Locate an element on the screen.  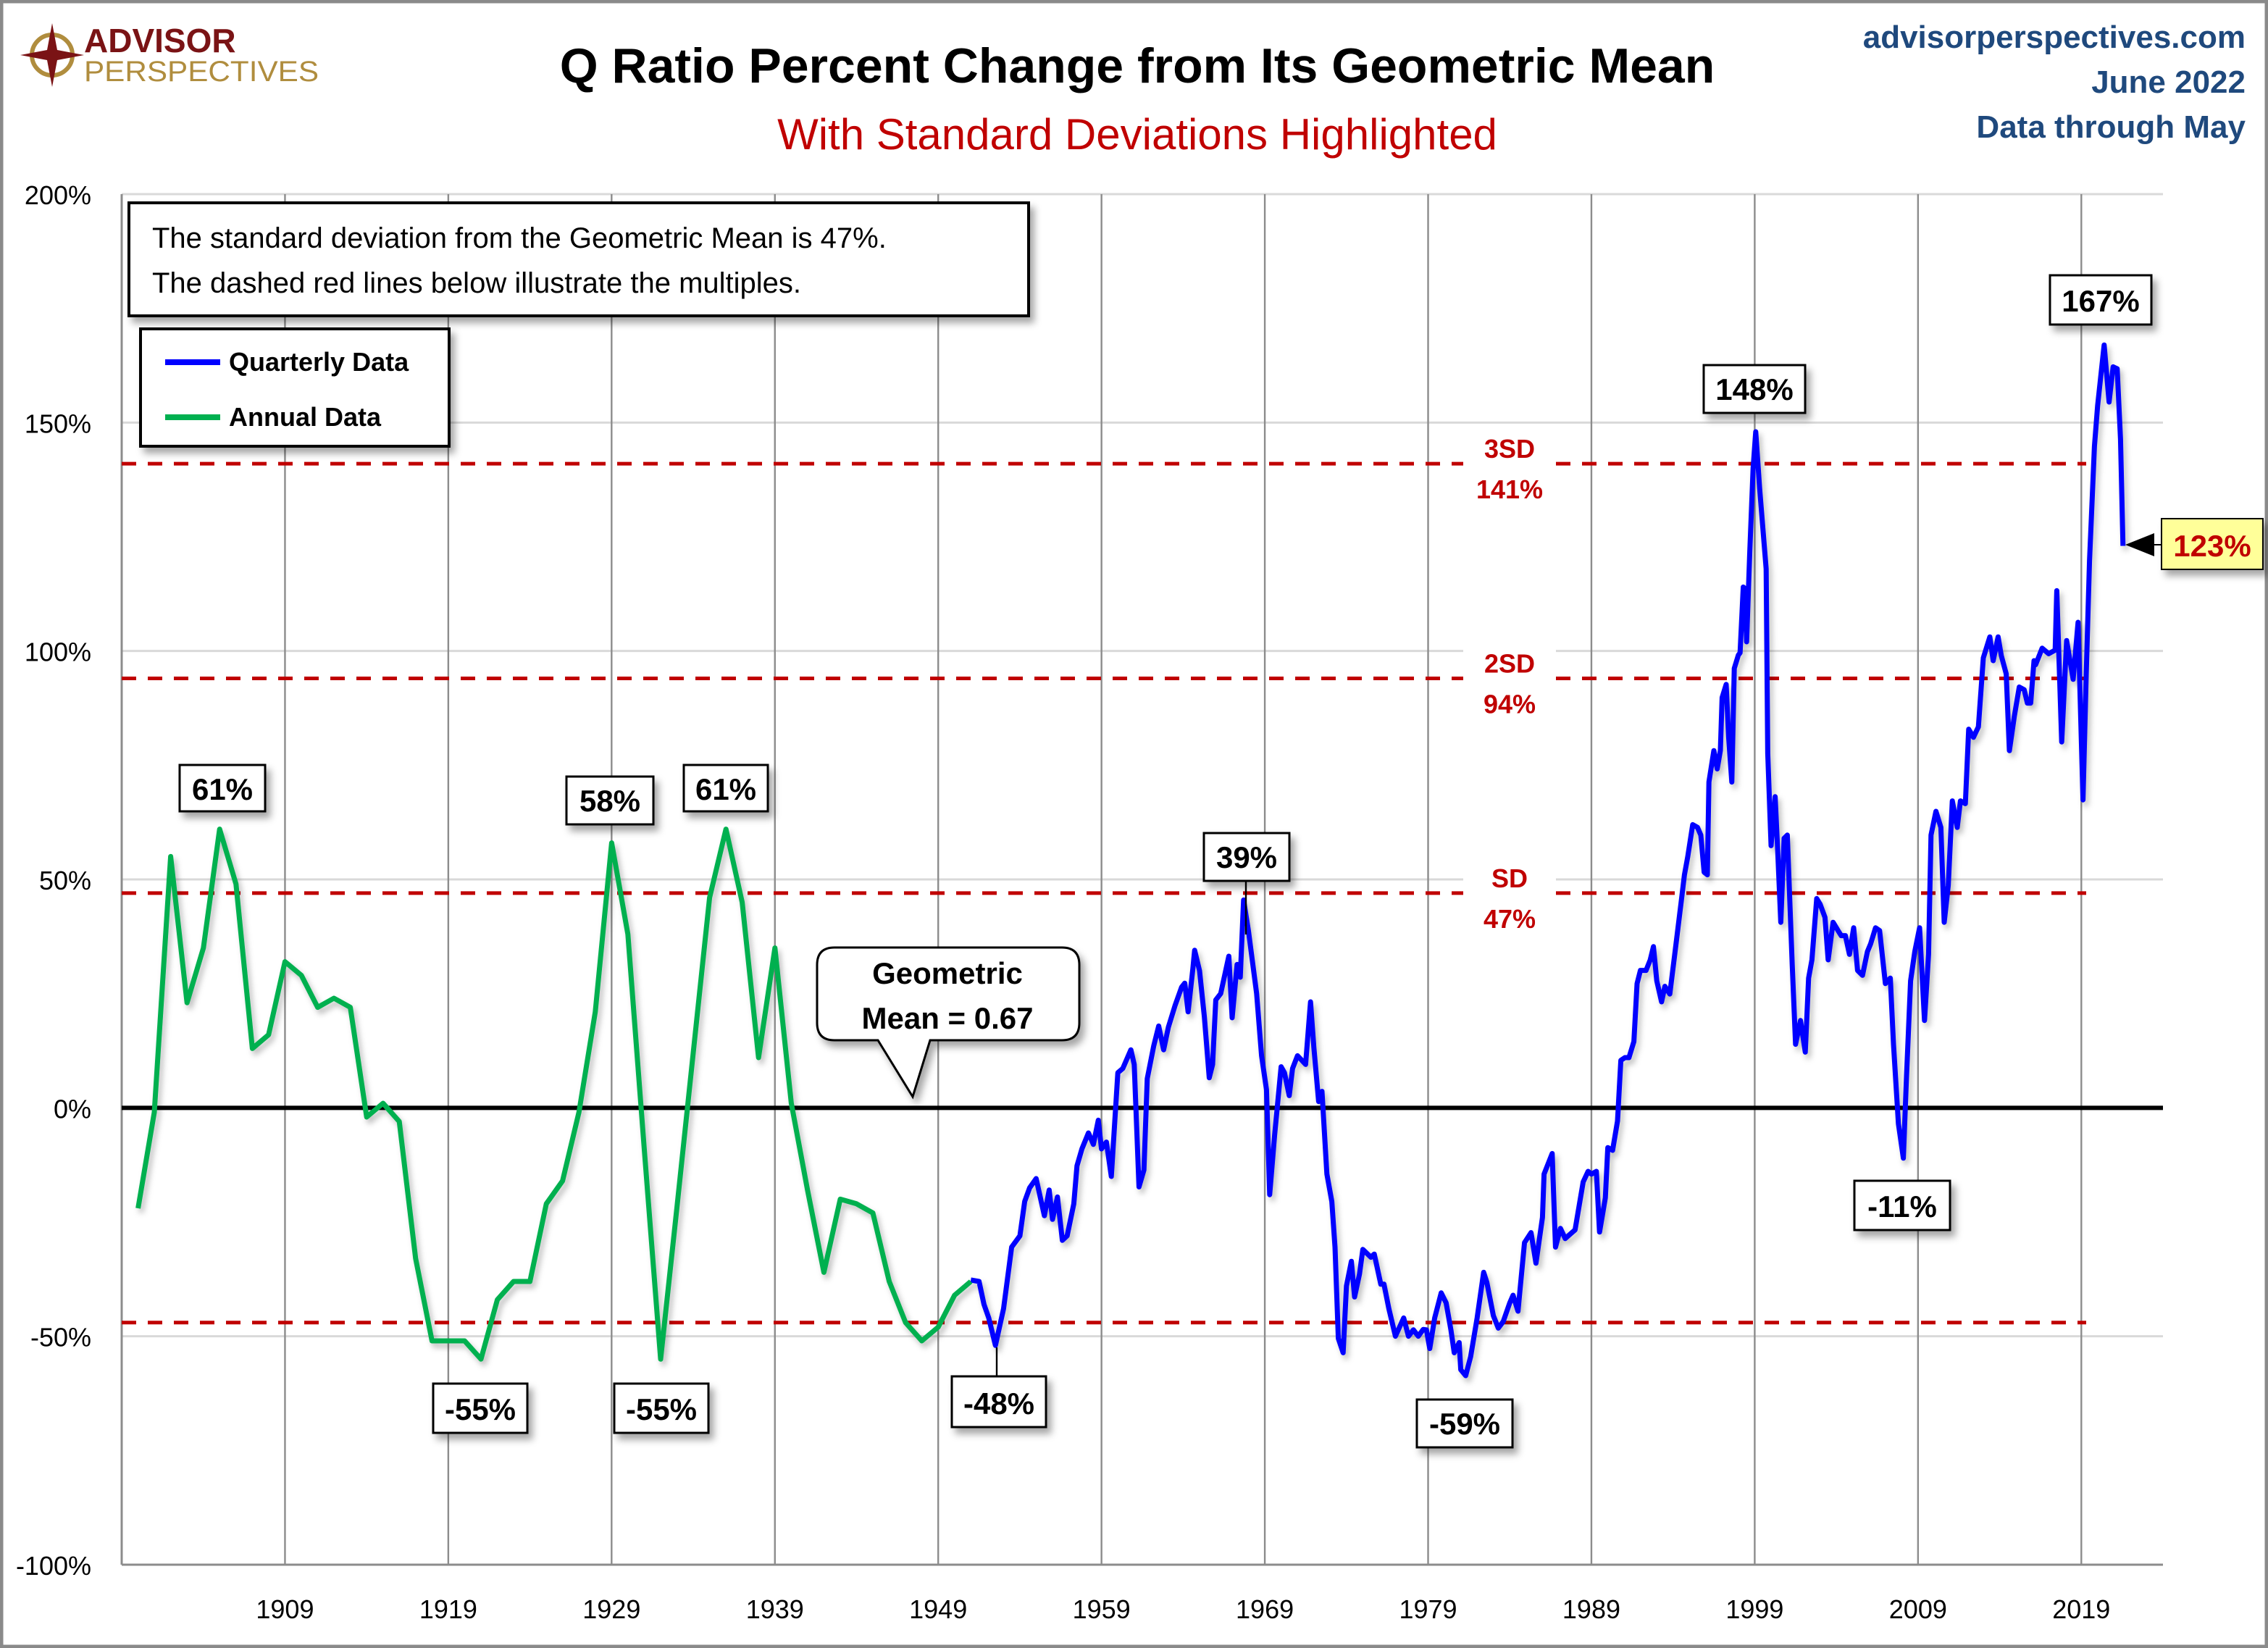
sd-value-label: 141% is located at coordinates (1510, 489).